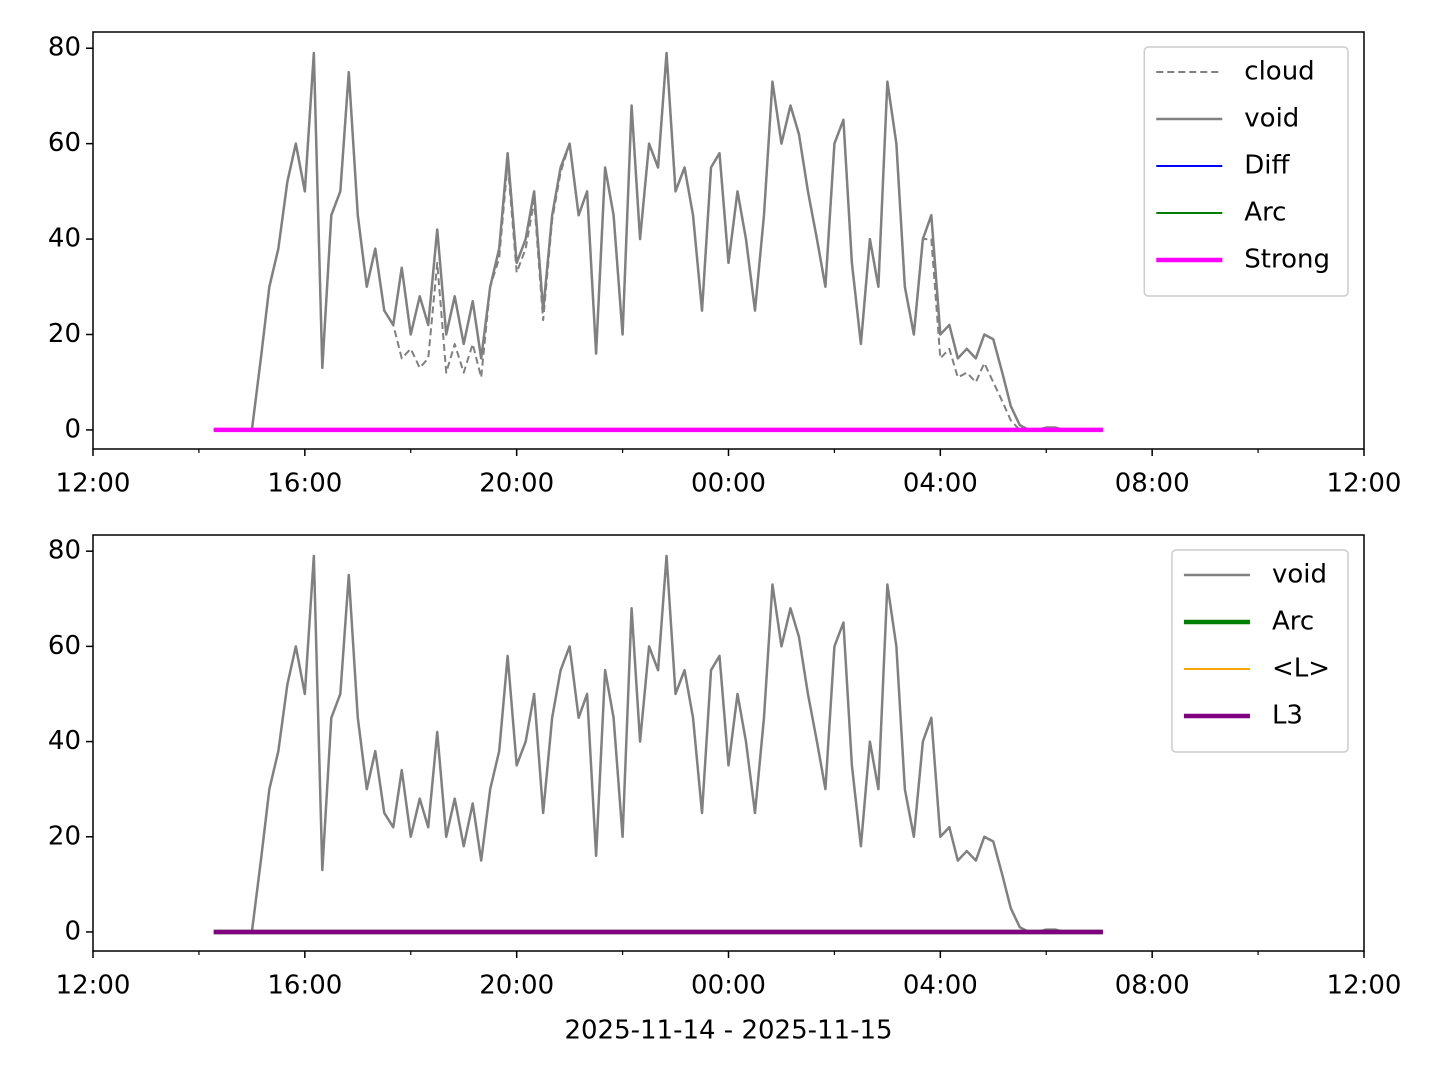  I want to click on legend-label: L3, so click(1287, 716).